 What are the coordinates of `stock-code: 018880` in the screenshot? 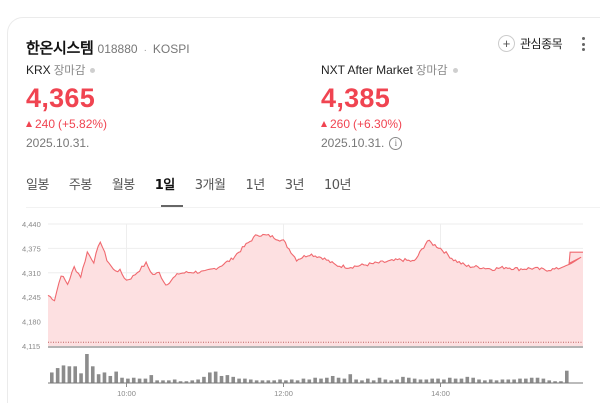 It's located at (117, 49).